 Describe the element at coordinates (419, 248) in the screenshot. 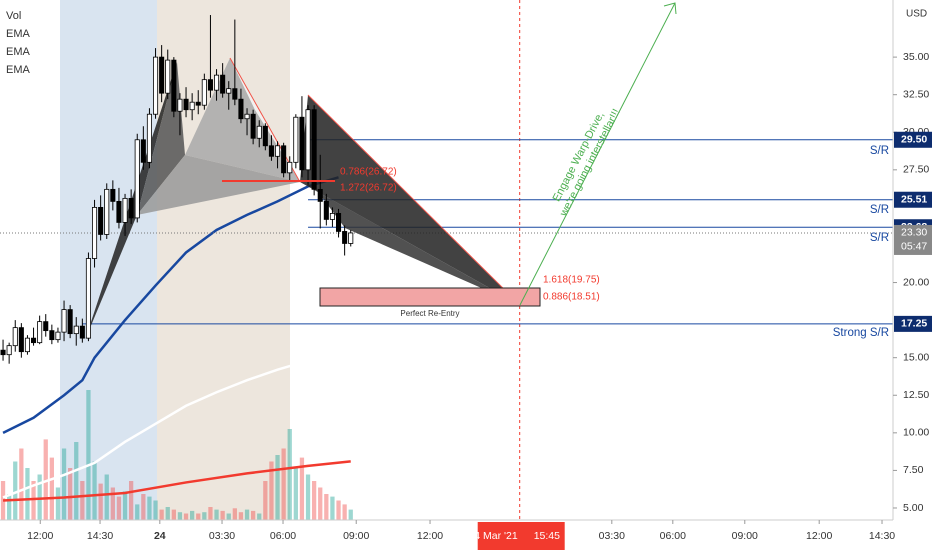

I see `pattern-leg` at that location.